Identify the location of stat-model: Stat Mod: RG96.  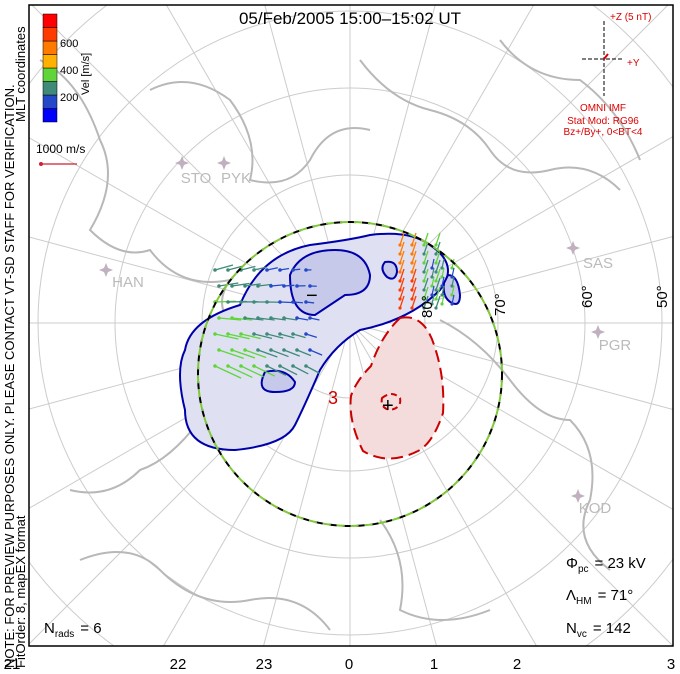
(603, 121).